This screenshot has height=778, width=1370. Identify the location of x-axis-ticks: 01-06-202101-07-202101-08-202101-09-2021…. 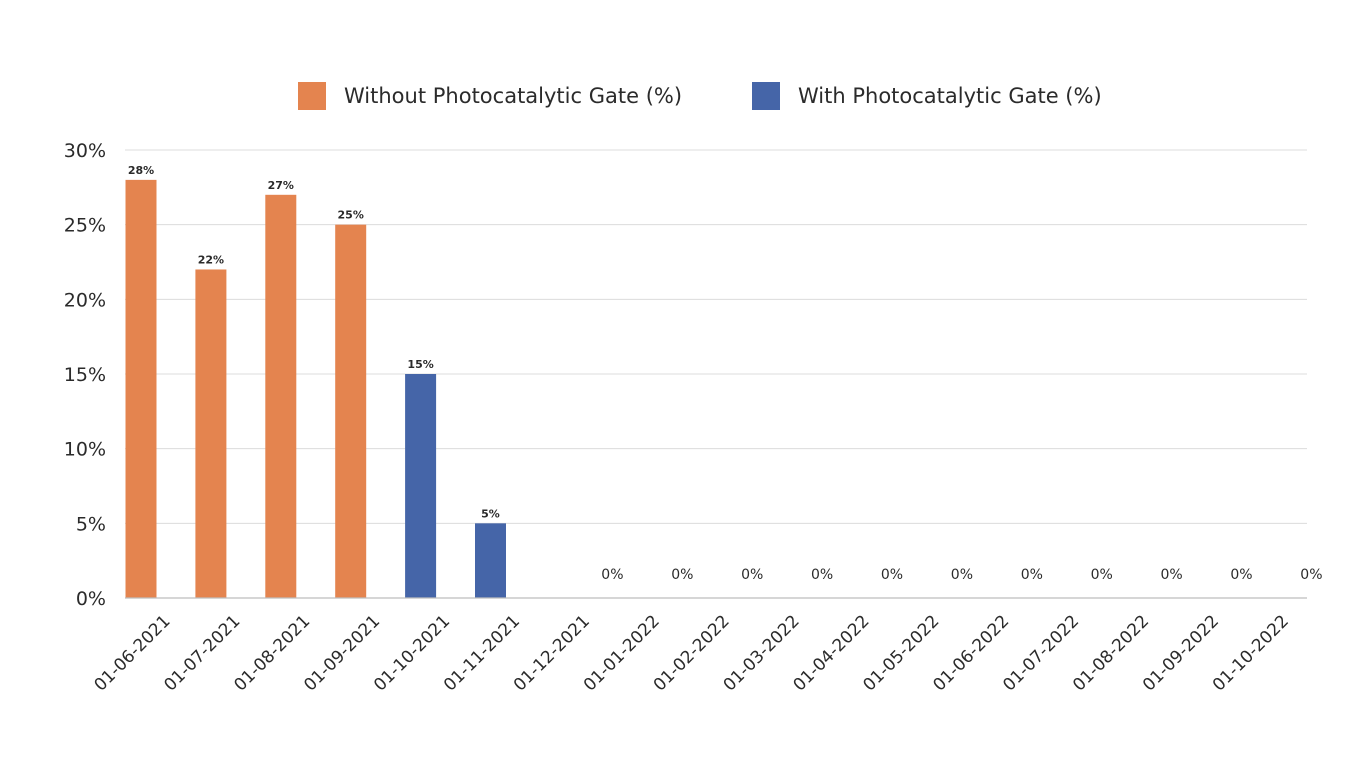
(692, 653).